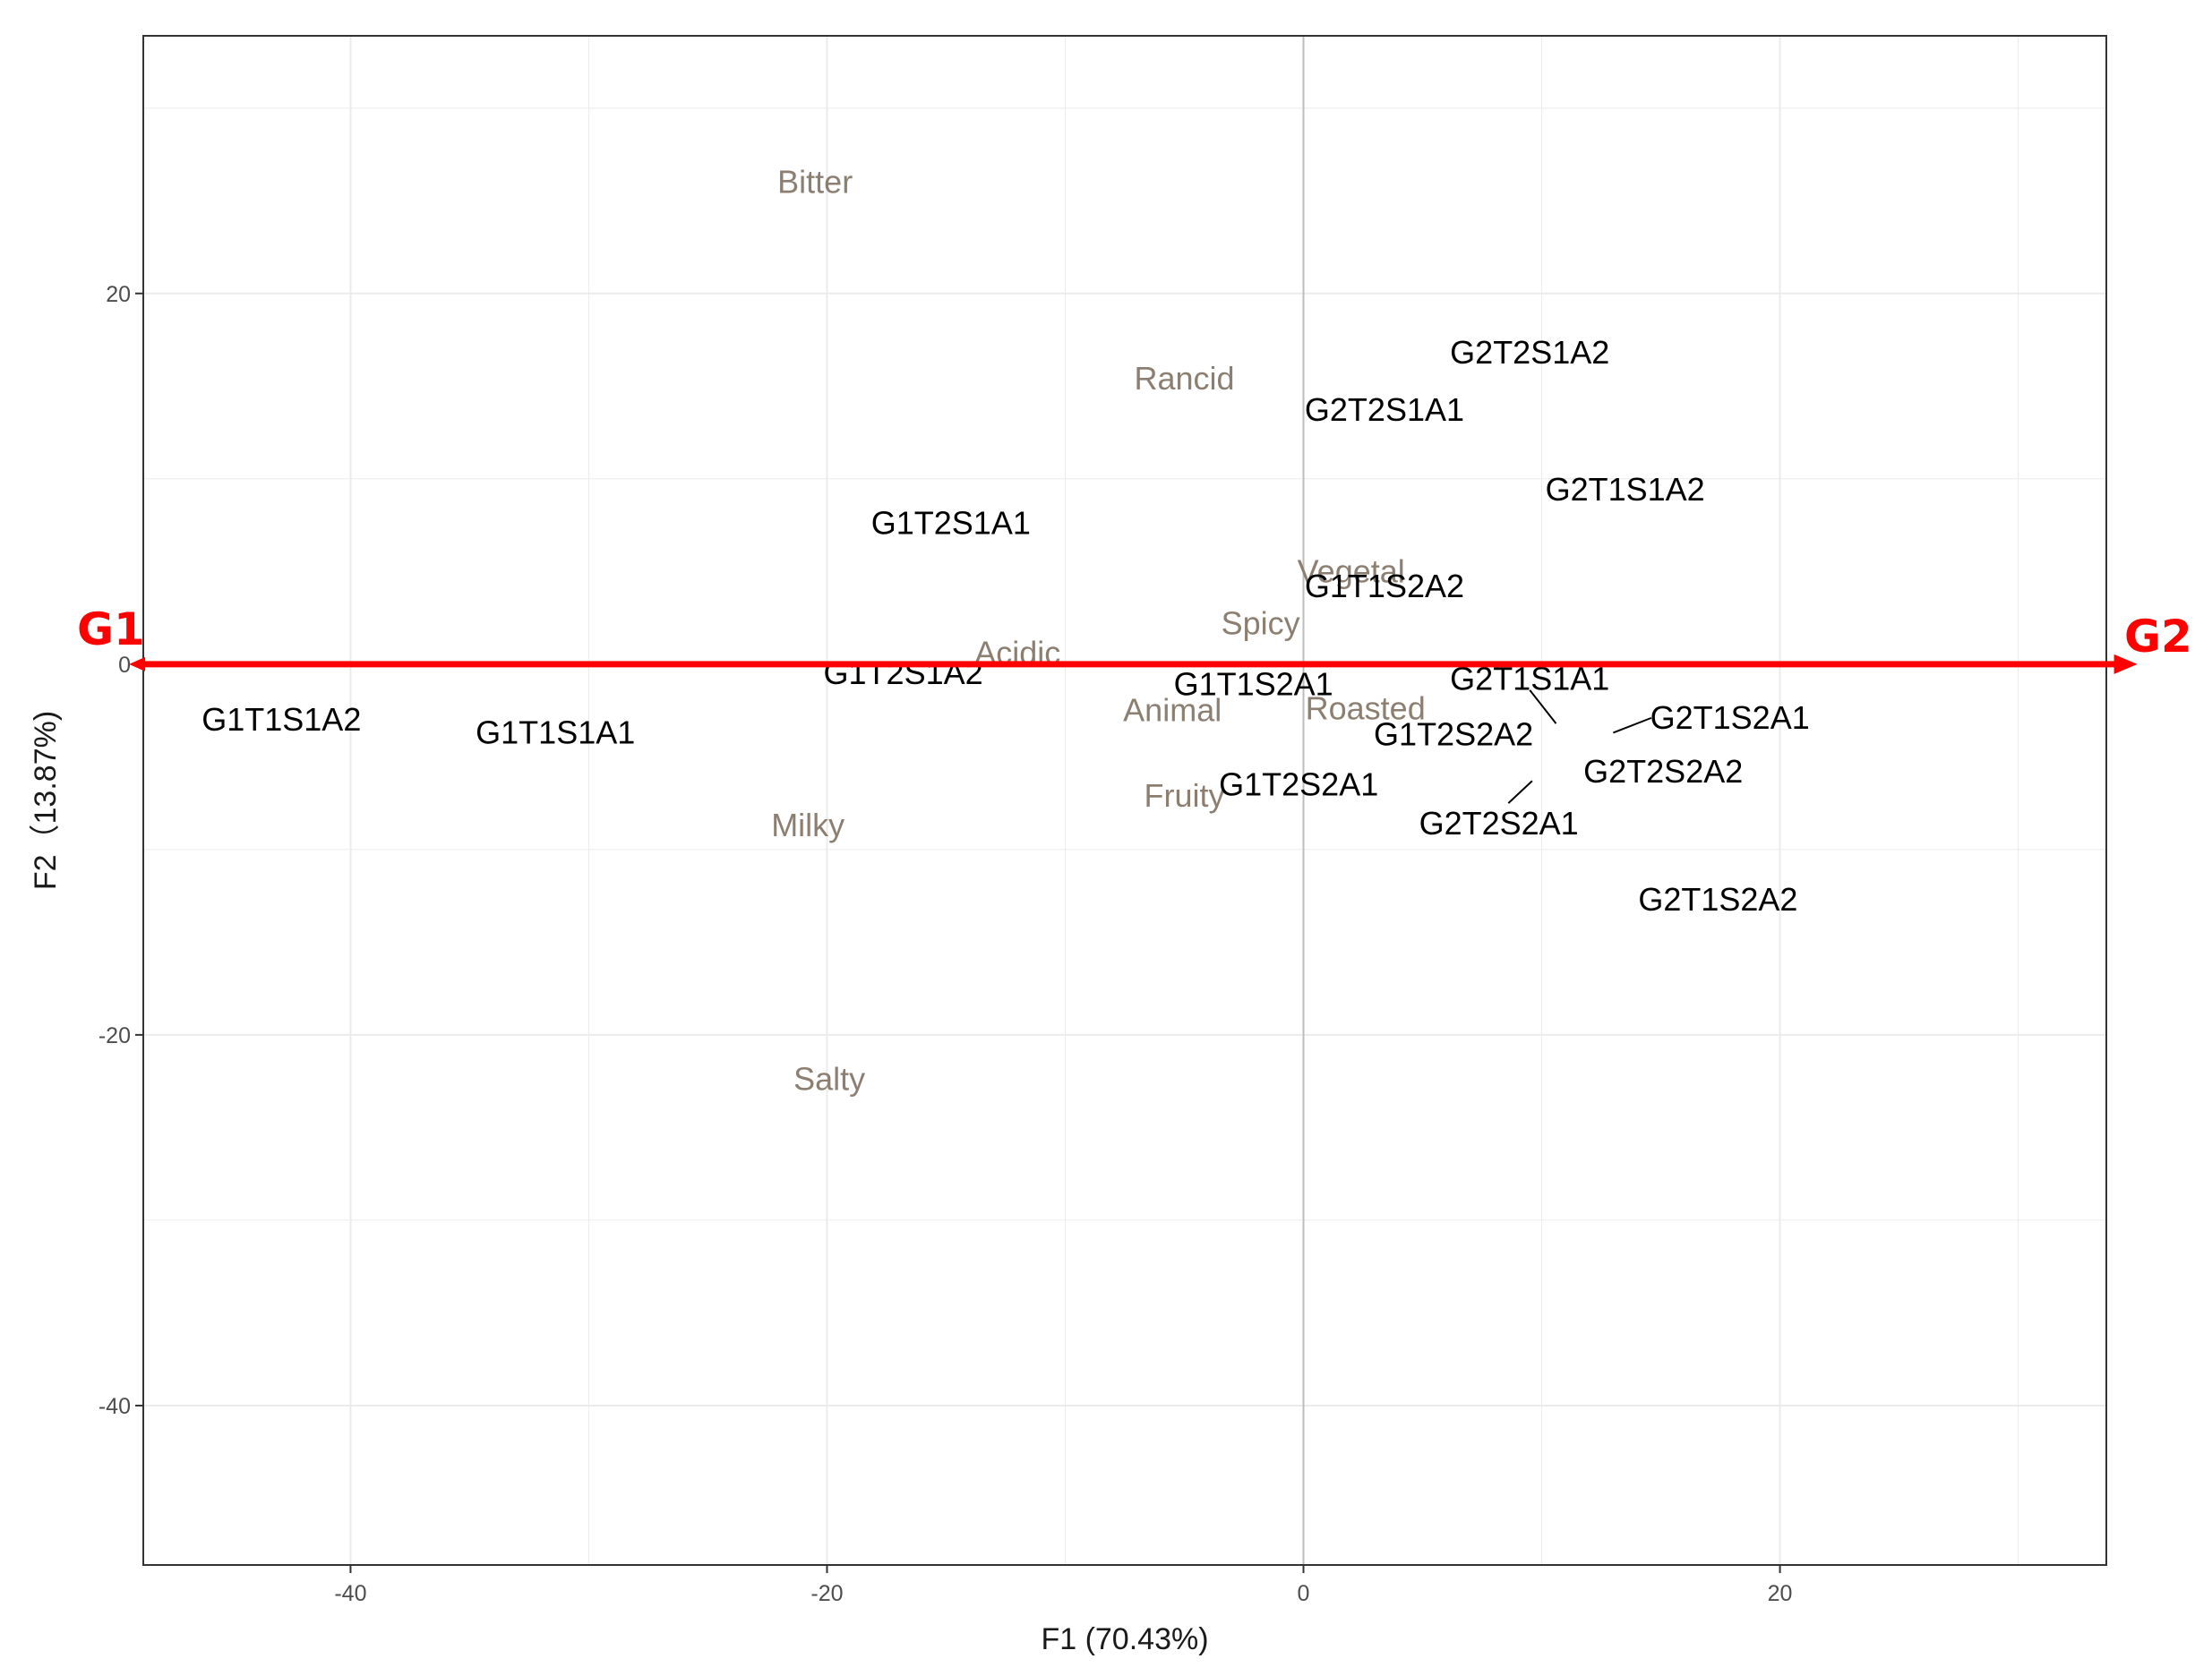 The width and height of the screenshot is (2212, 1676). Describe the element at coordinates (1124, 1639) in the screenshot. I see `x-axis-title: F1 (70.43%)` at that location.